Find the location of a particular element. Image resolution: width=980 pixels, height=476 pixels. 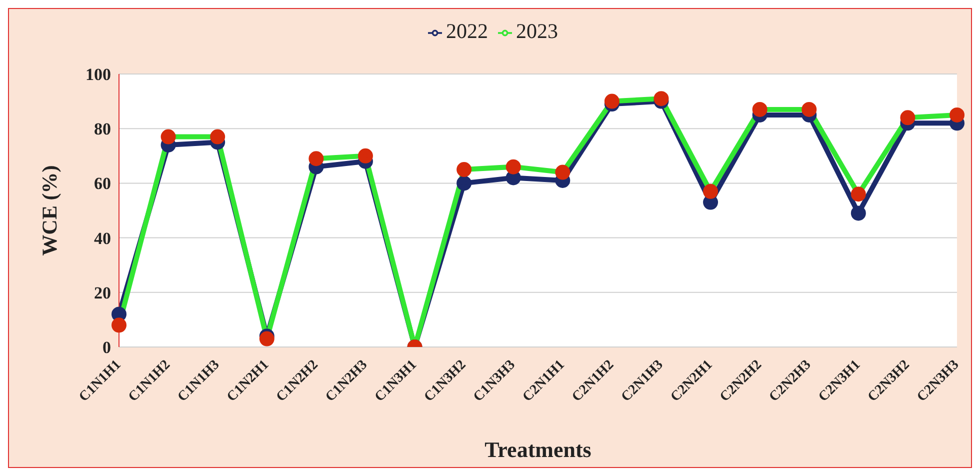

y-tick-label: 20 is located at coordinates (102, 292).